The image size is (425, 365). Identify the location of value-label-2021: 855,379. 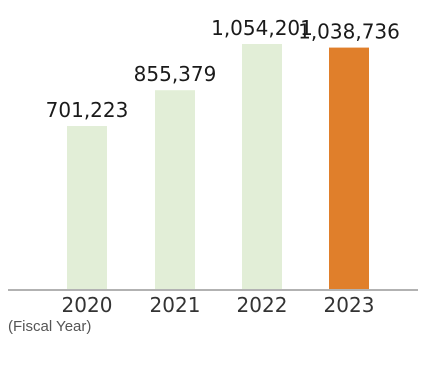
(175, 74).